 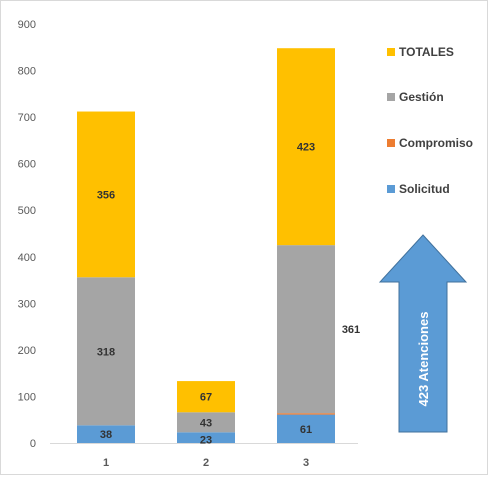 What do you see at coordinates (27, 72) in the screenshot?
I see `y-tick-label: 800` at bounding box center [27, 72].